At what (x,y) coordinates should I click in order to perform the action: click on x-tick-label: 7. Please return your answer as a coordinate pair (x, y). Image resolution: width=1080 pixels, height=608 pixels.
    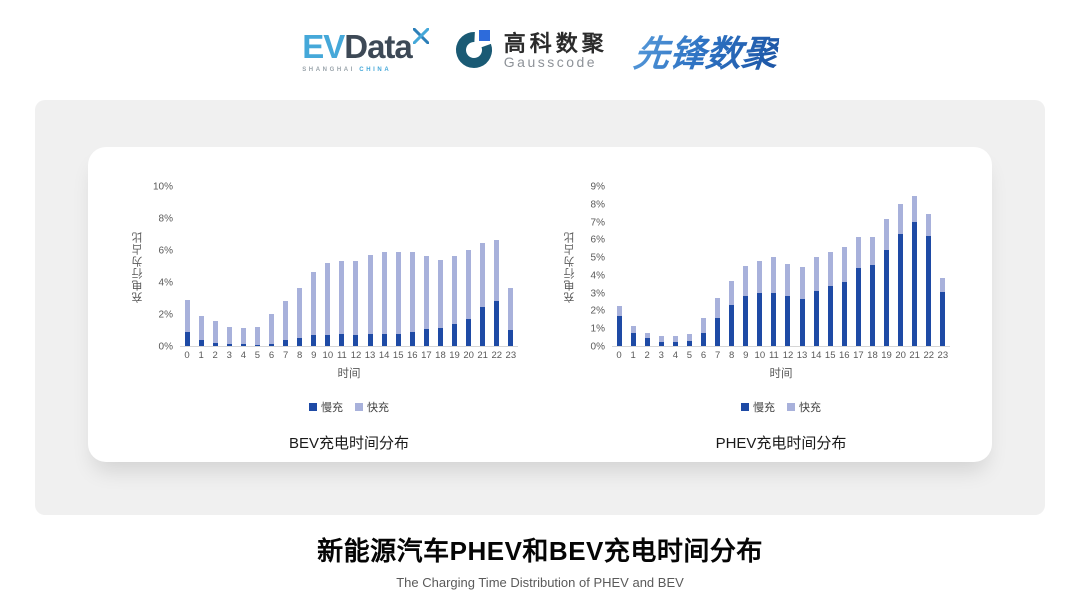
    Looking at the image, I should click on (717, 355).